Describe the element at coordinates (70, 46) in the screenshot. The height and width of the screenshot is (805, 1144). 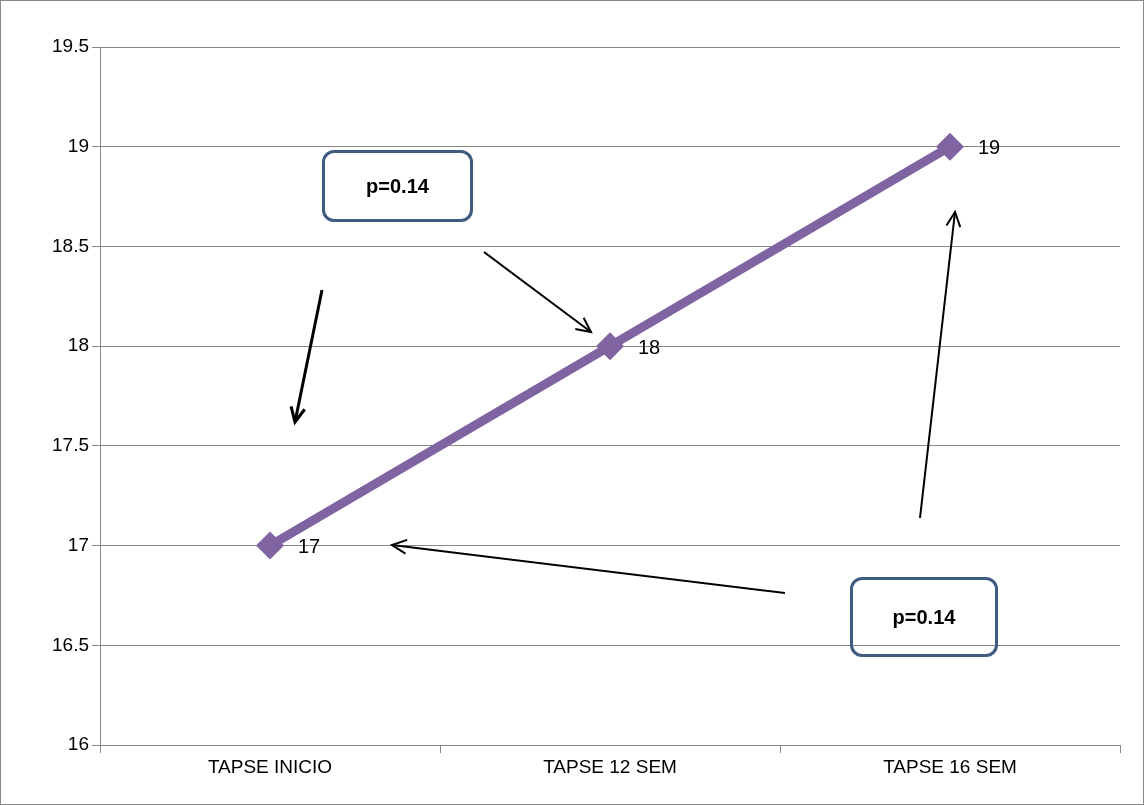
I see `y-tick-label: 19.5` at that location.